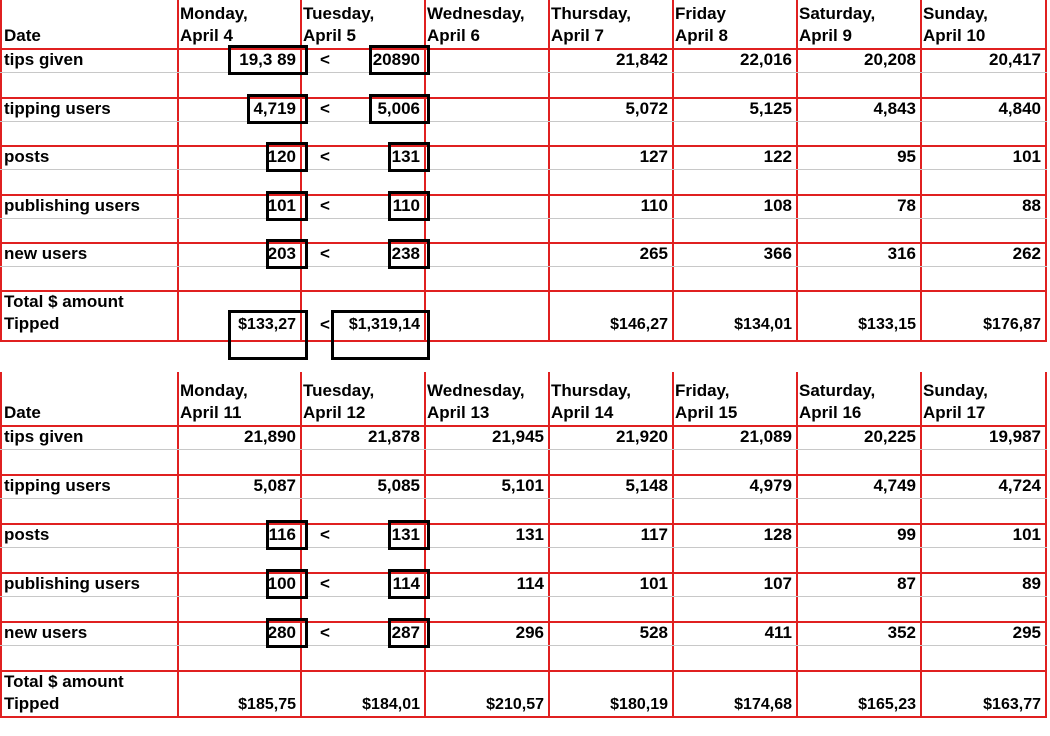  I want to click on cell-value: 95, so click(906, 156).